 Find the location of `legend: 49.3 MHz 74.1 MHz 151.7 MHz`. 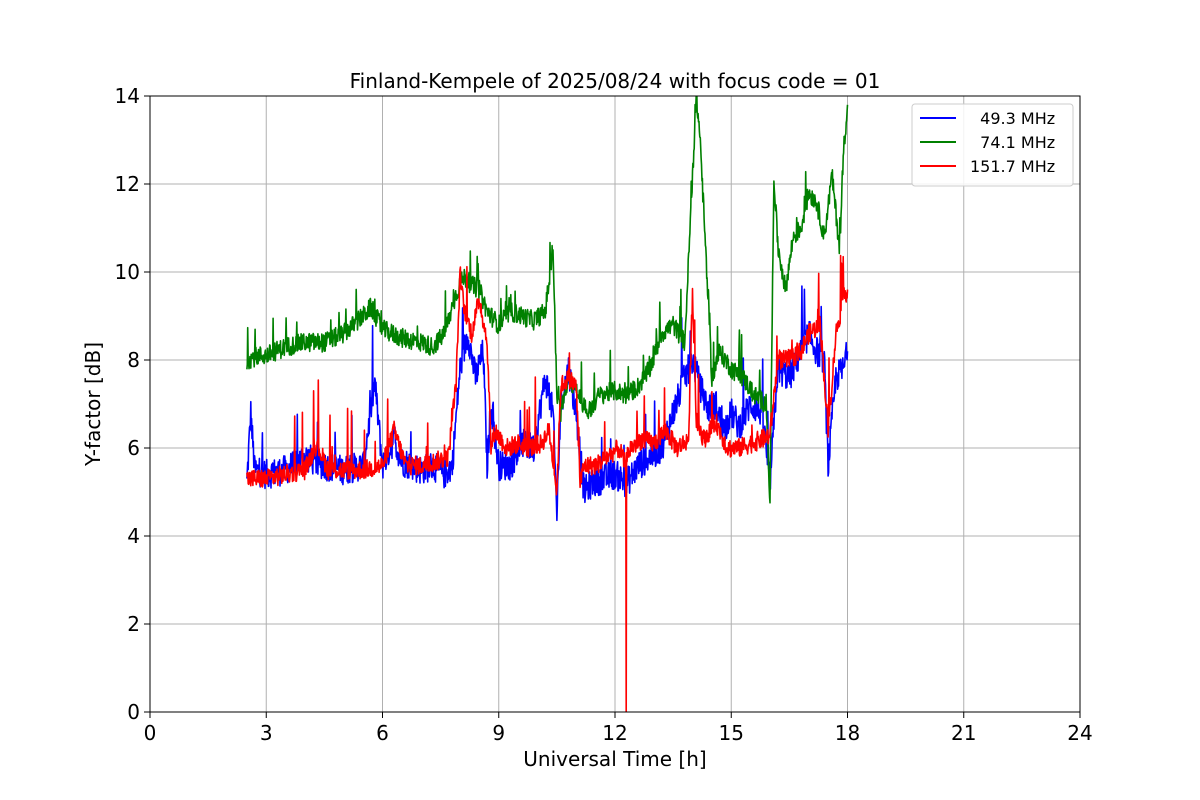

legend: 49.3 MHz 74.1 MHz 151.7 MHz is located at coordinates (992, 145).